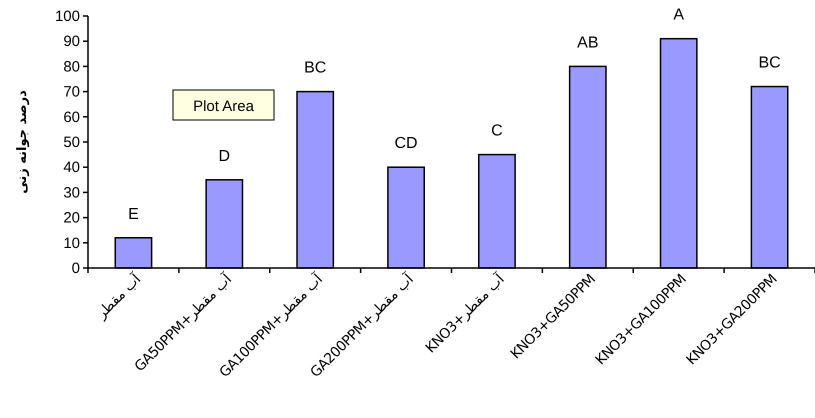 The height and width of the screenshot is (418, 815). What do you see at coordinates (67, 16) in the screenshot?
I see `y-tick-label: 100` at bounding box center [67, 16].